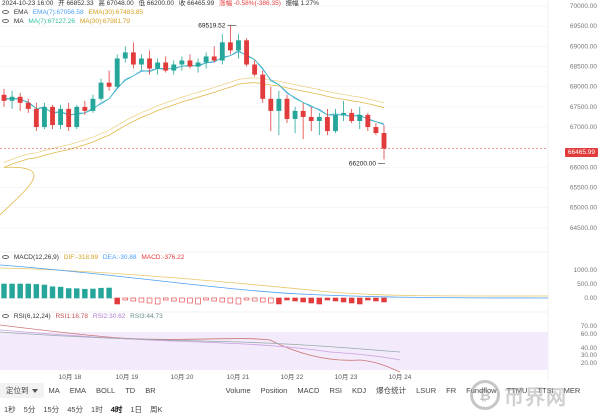 This screenshot has width=600, height=418. Describe the element at coordinates (308, 390) in the screenshot. I see `indicator-macd: MACD` at that location.